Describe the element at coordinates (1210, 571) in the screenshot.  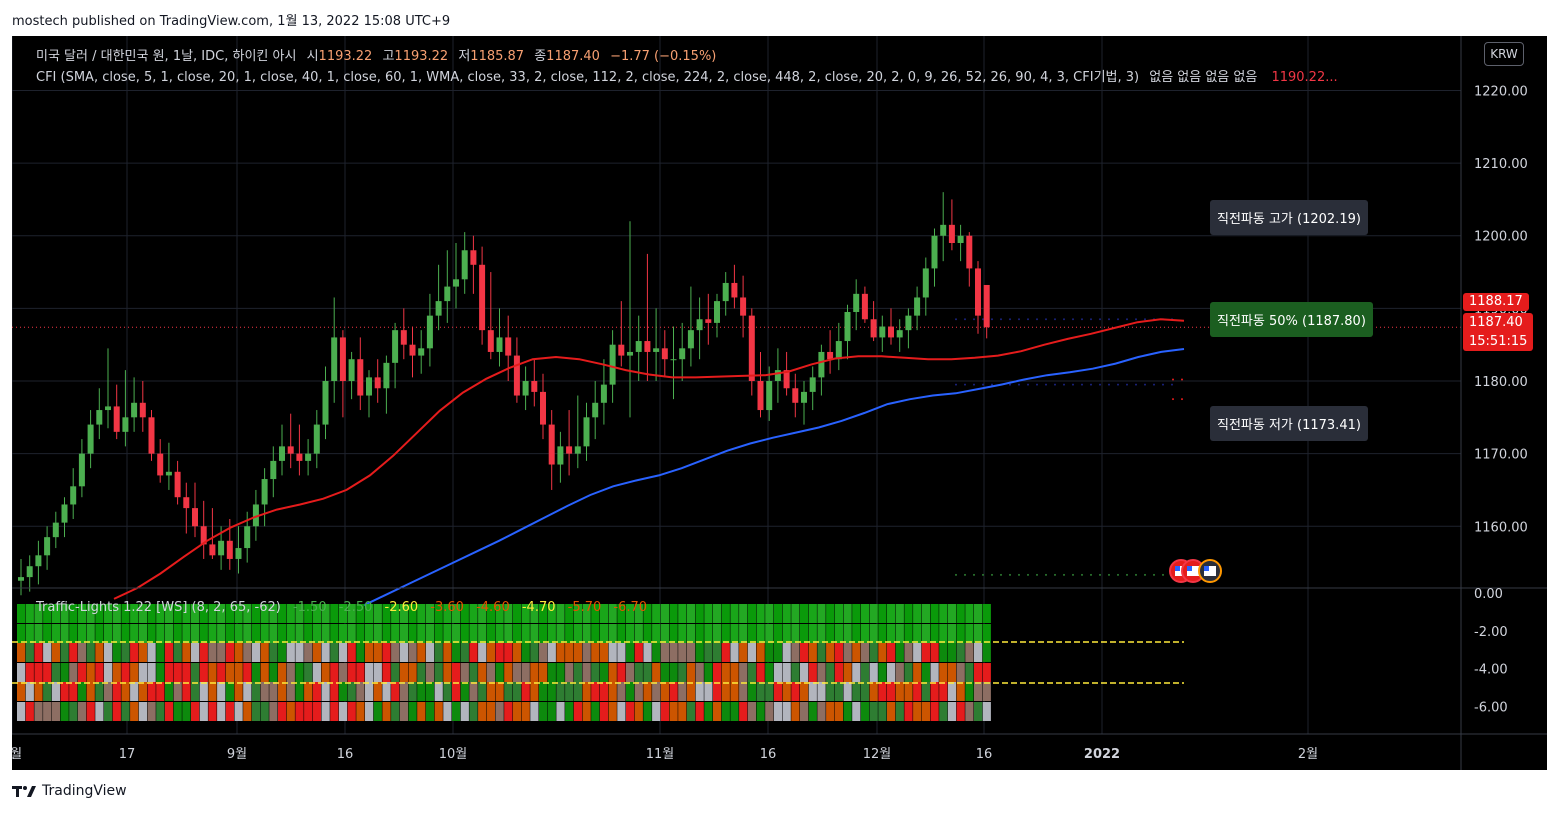
I see `us-flag-icon` at that location.